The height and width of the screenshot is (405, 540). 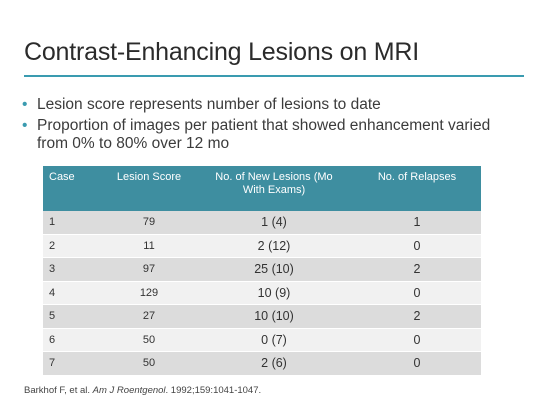 What do you see at coordinates (73, 223) in the screenshot?
I see `cell-case: 1` at bounding box center [73, 223].